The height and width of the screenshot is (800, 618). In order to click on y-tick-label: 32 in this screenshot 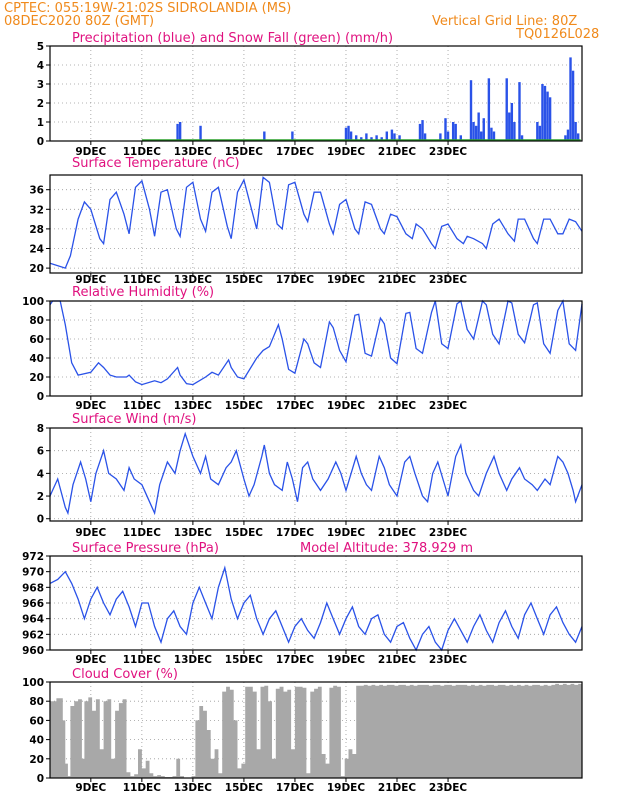, I will do `click(36, 210)`.